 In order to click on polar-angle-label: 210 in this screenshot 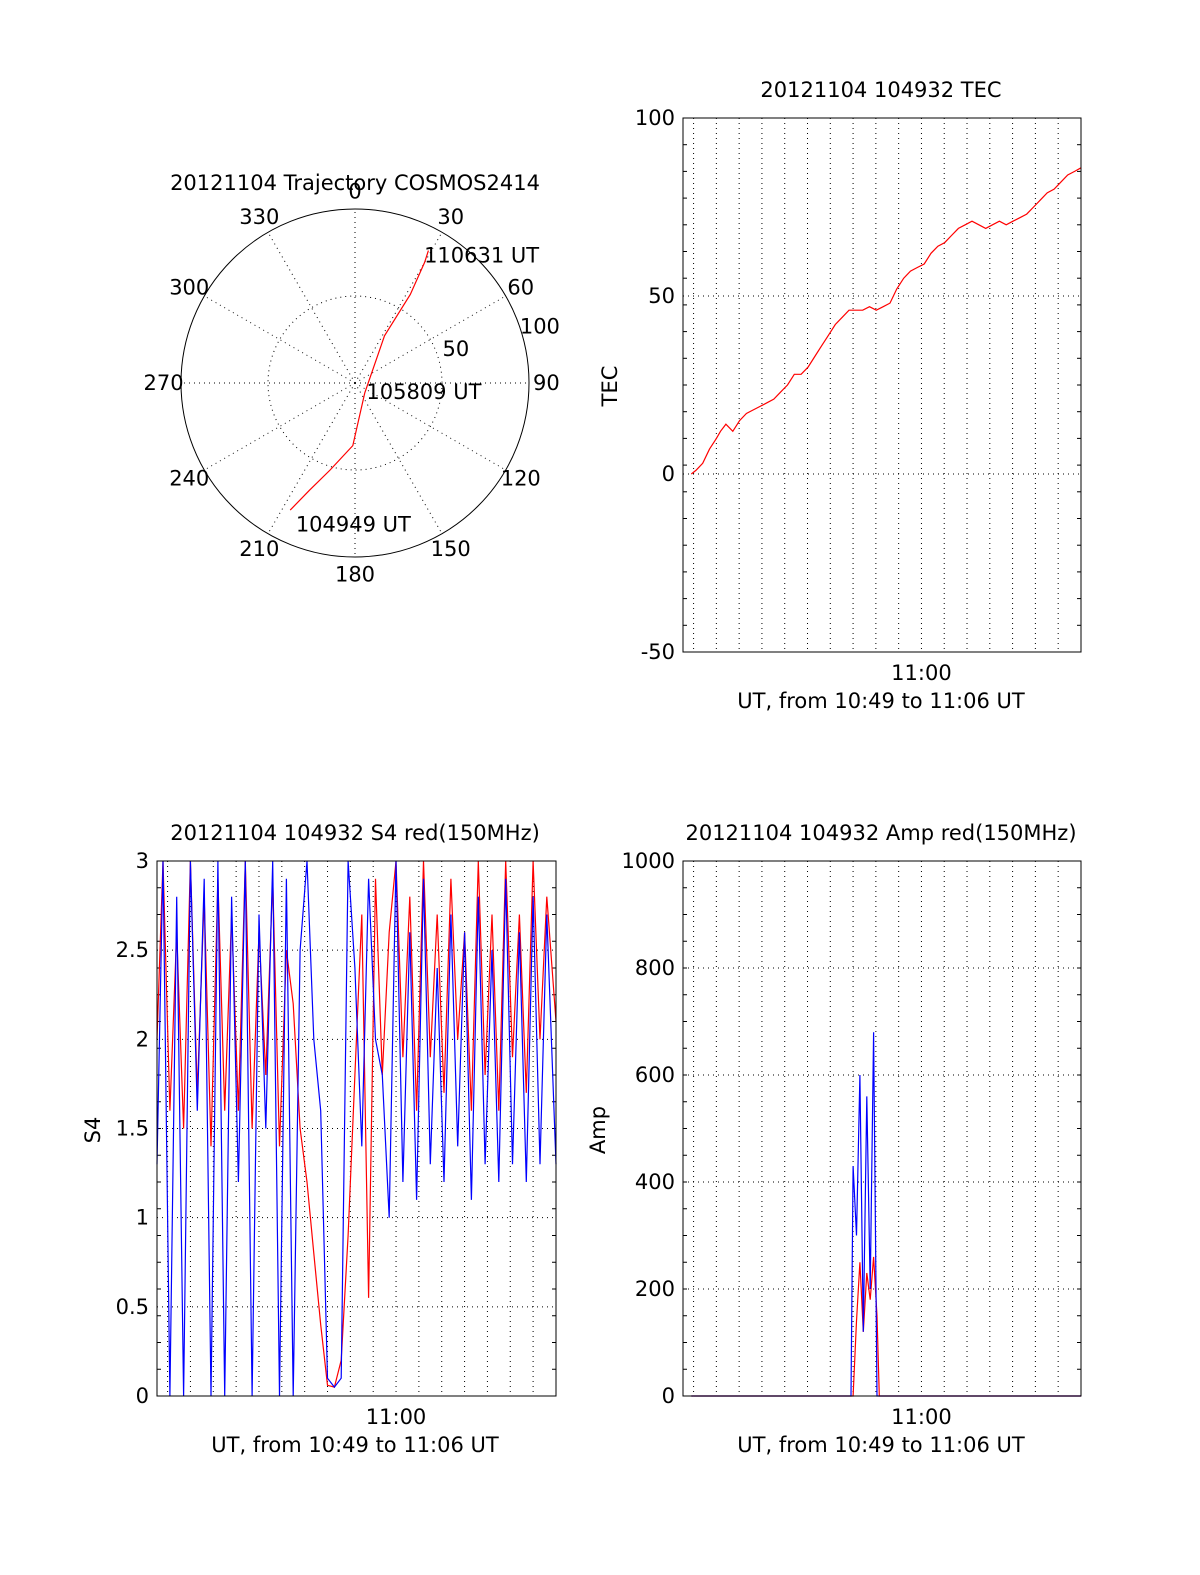, I will do `click(259, 549)`.